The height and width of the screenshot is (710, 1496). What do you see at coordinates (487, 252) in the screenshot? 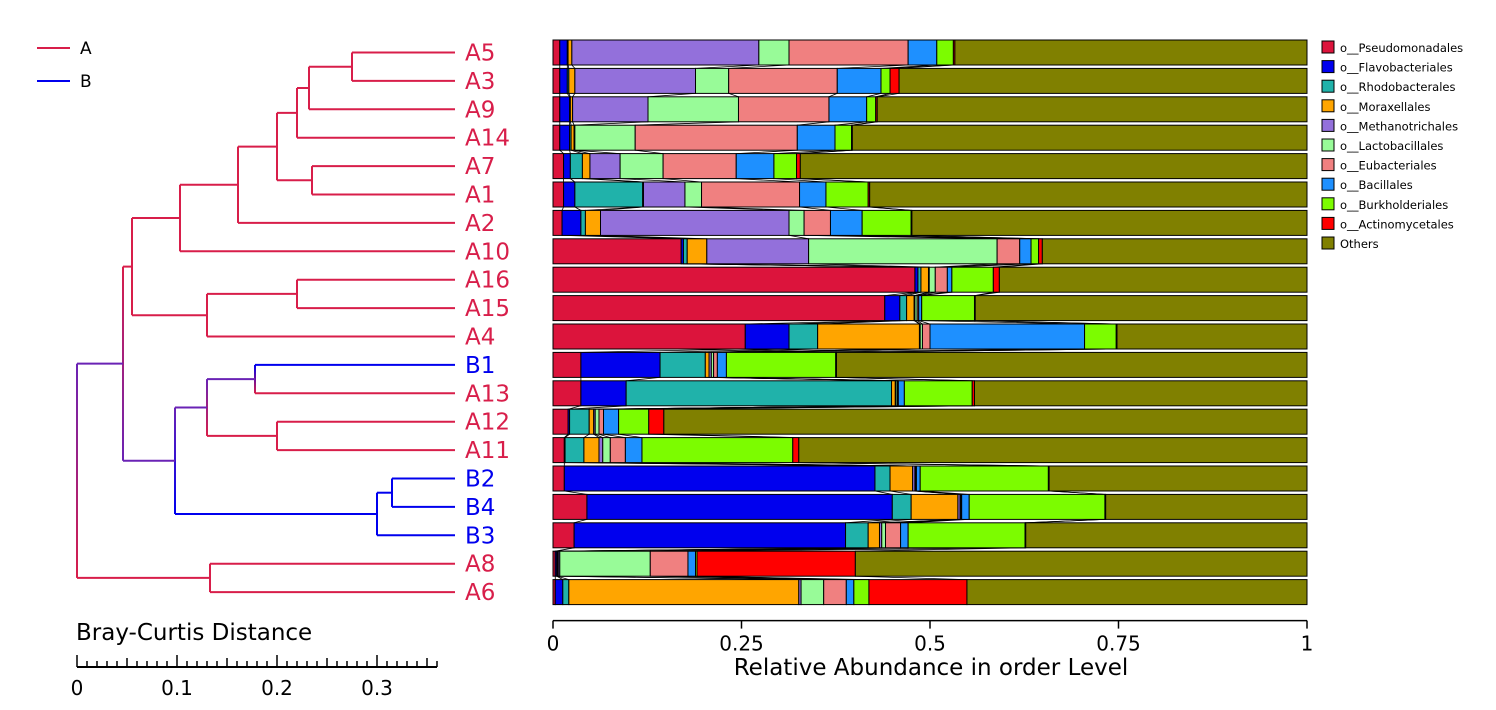
I see `leaf-label-A10: A10` at bounding box center [487, 252].